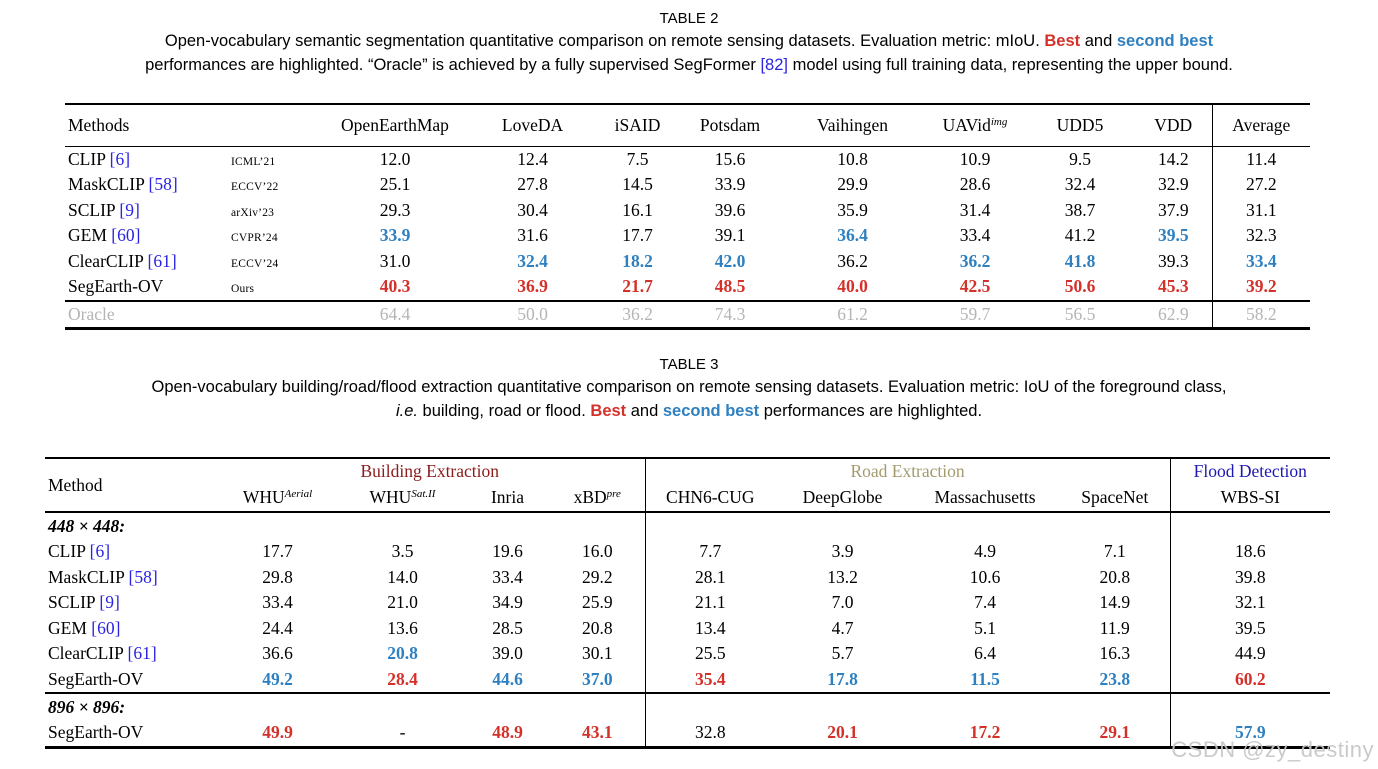 This screenshot has height=769, width=1378. What do you see at coordinates (298, 494) in the screenshot?
I see `superscript: Aerial` at bounding box center [298, 494].